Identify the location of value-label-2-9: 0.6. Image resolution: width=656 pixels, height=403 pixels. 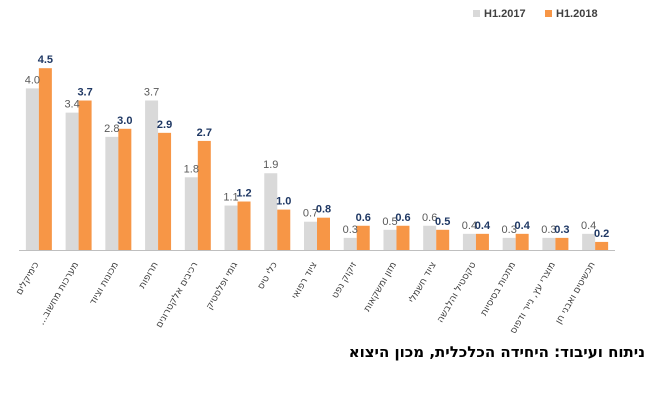
(363, 218).